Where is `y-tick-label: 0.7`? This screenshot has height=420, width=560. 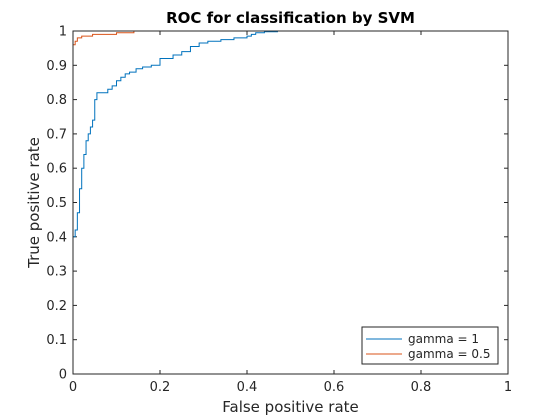 y-tick-label: 0.7 is located at coordinates (56, 134).